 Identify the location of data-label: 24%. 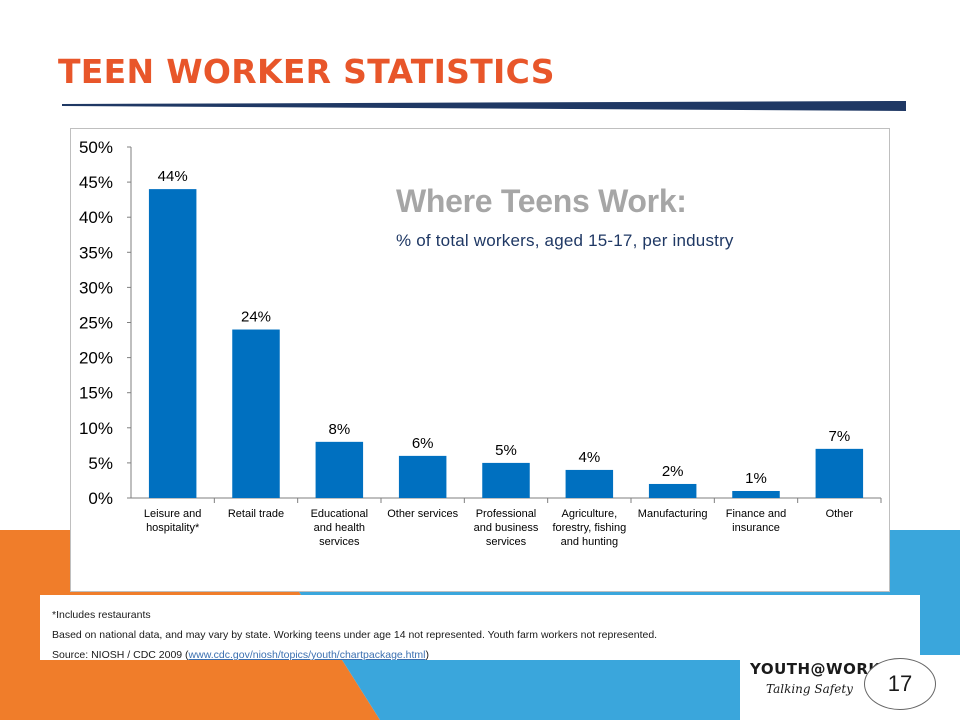
(256, 317).